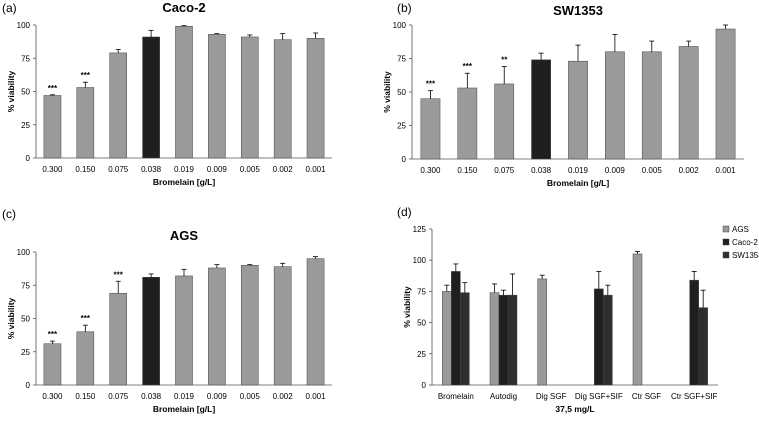  What do you see at coordinates (183, 7) in the screenshot?
I see `chart-title: Caco-2` at bounding box center [183, 7].